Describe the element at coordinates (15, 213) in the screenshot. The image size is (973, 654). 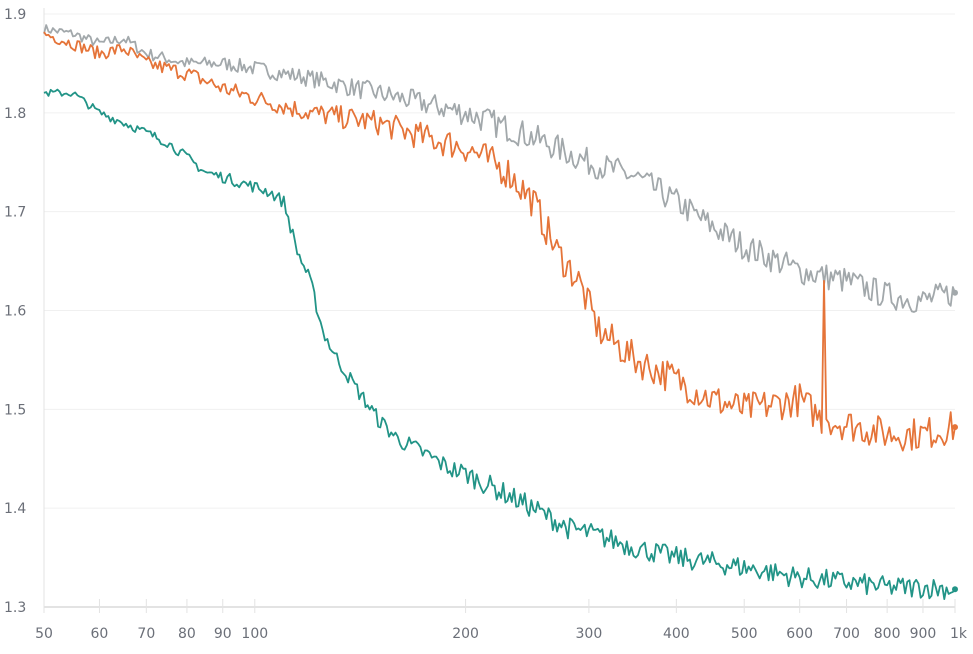
I see `y-tick-label: 1.7` at that location.